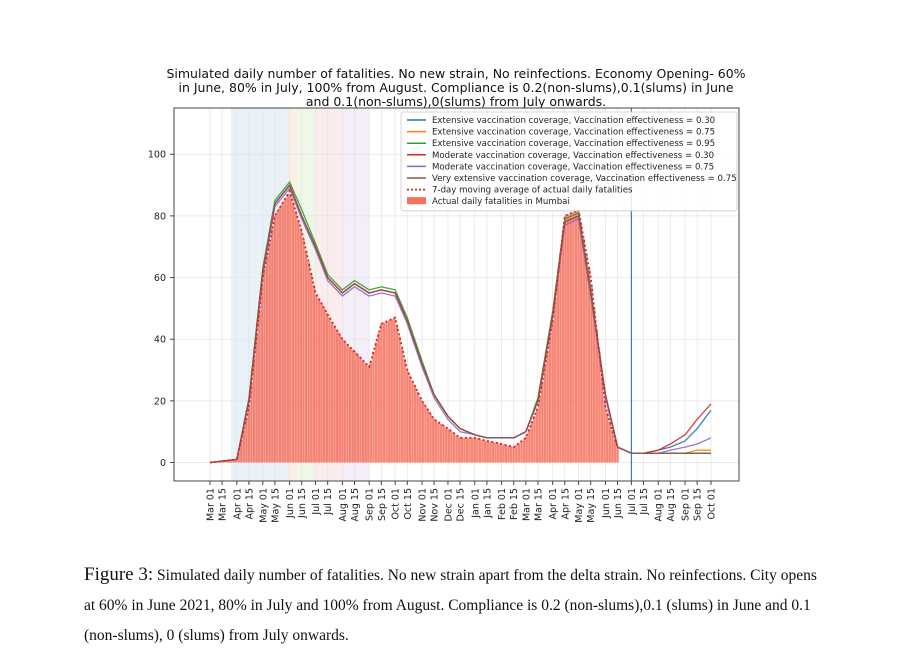 Image resolution: width=900 pixels, height=656 pixels. Describe the element at coordinates (422, 505) in the screenshot. I see `x-tick-label-16: Nov 01` at that location.